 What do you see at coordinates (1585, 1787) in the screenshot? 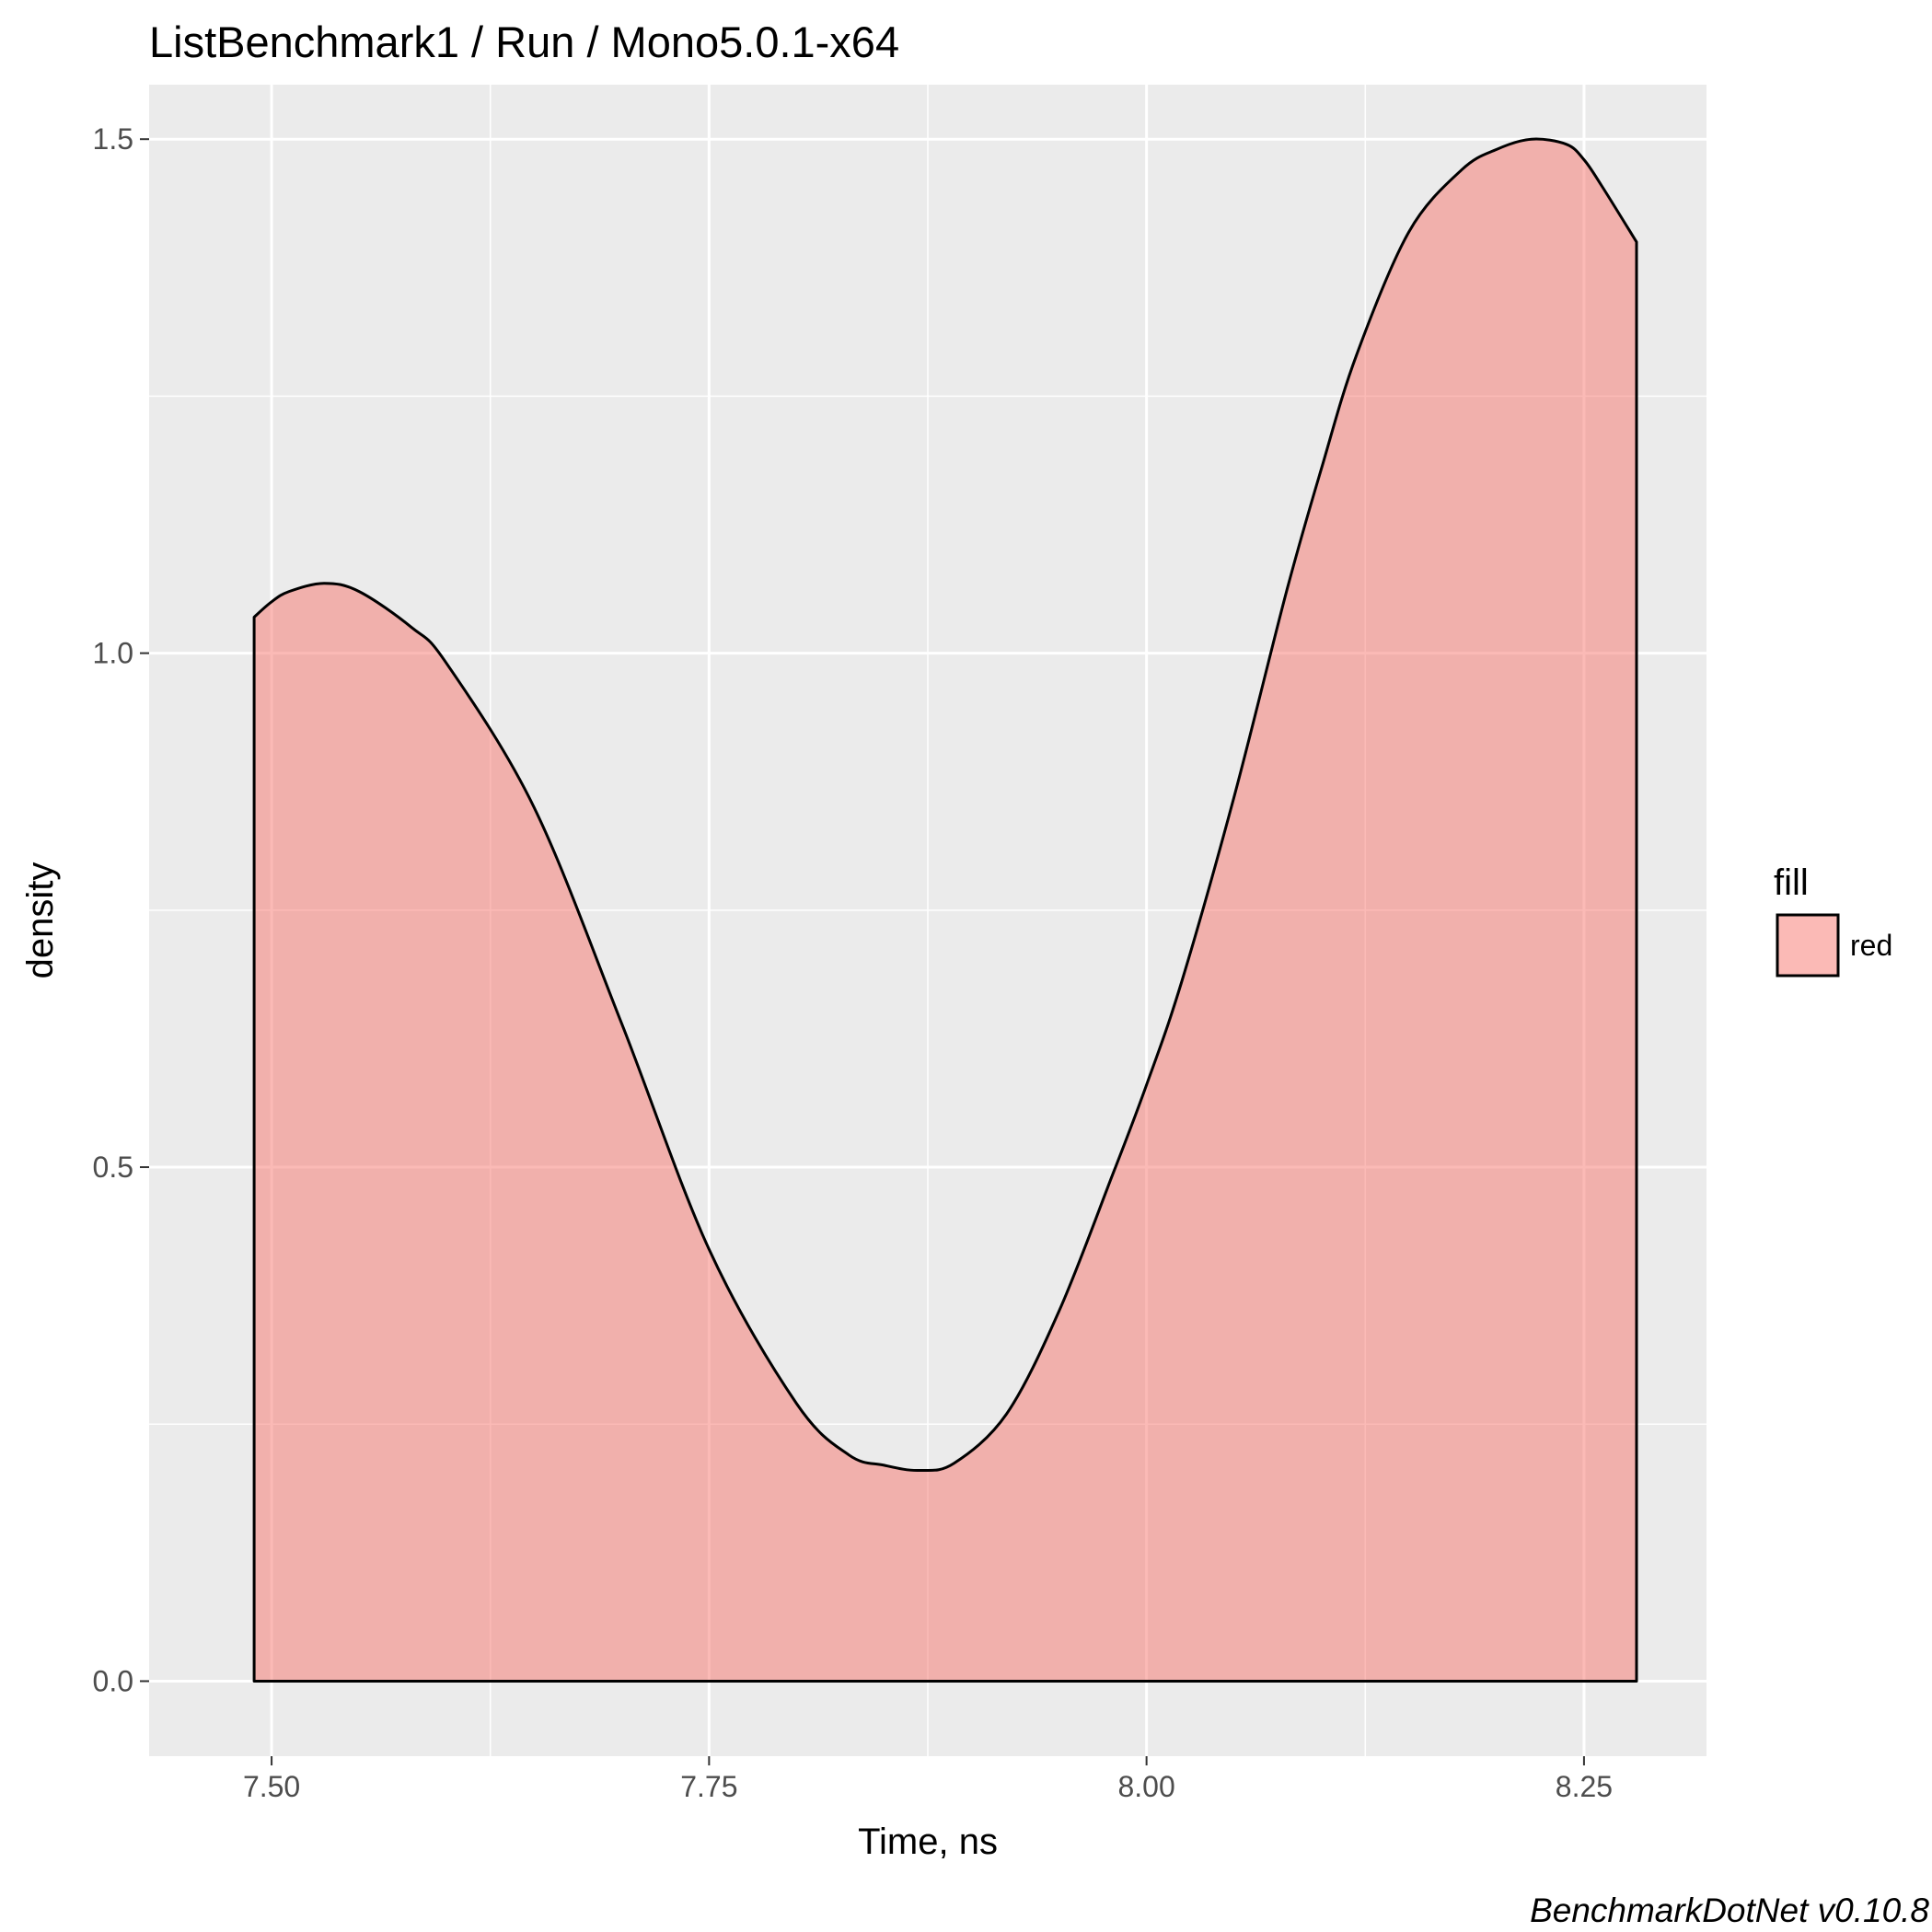
I see `x-tick-label: 8.25` at bounding box center [1585, 1787].